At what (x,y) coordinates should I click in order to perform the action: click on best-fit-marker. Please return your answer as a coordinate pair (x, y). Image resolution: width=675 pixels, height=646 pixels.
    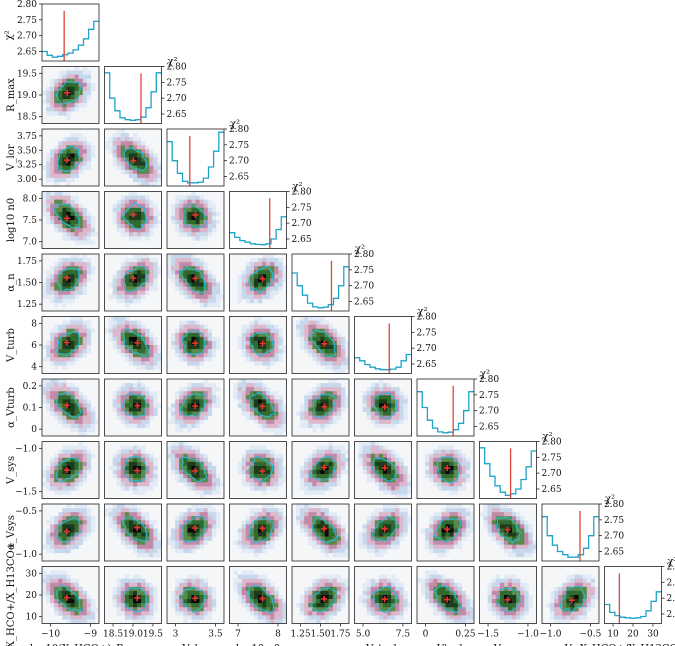
    Looking at the image, I should click on (262, 471).